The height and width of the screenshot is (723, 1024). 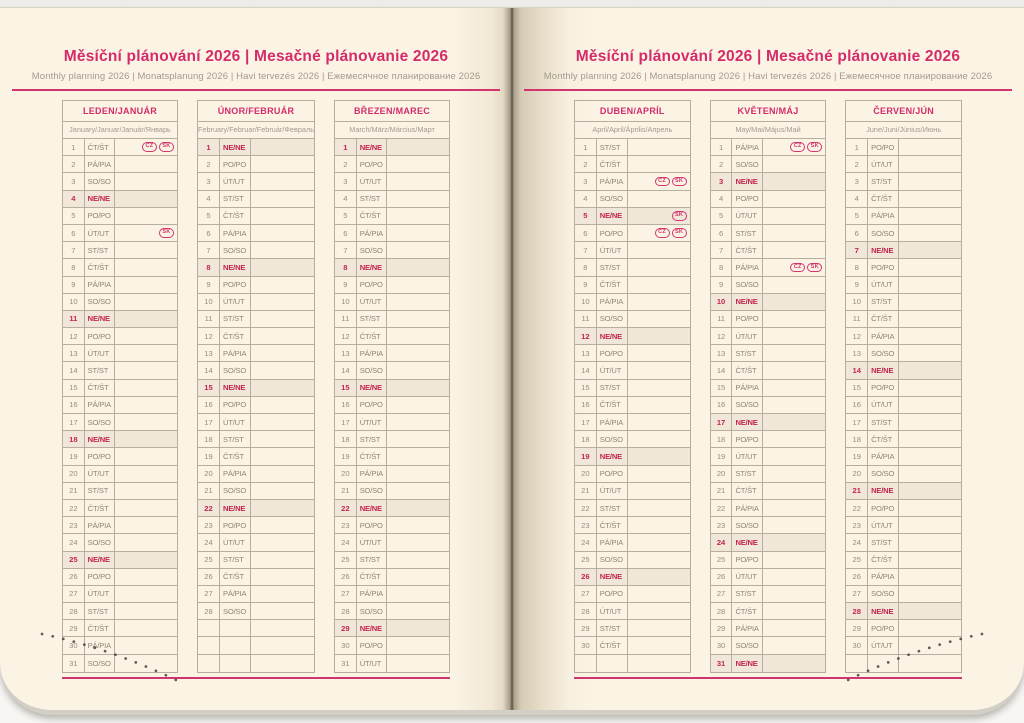 I want to click on day-row: 2 ČT/ŠT, so click(x=632, y=165).